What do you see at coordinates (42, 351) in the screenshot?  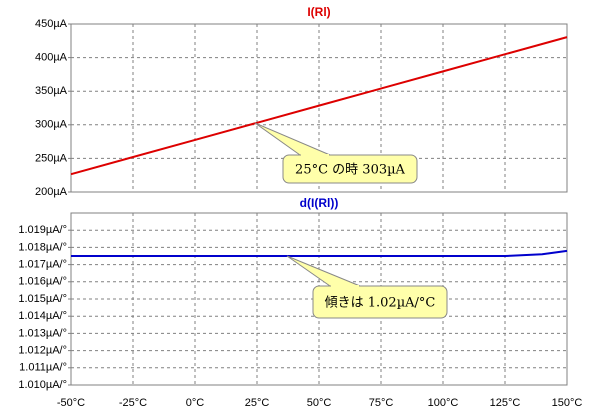 I see `y-tick-label: 1.012µA/°` at bounding box center [42, 351].